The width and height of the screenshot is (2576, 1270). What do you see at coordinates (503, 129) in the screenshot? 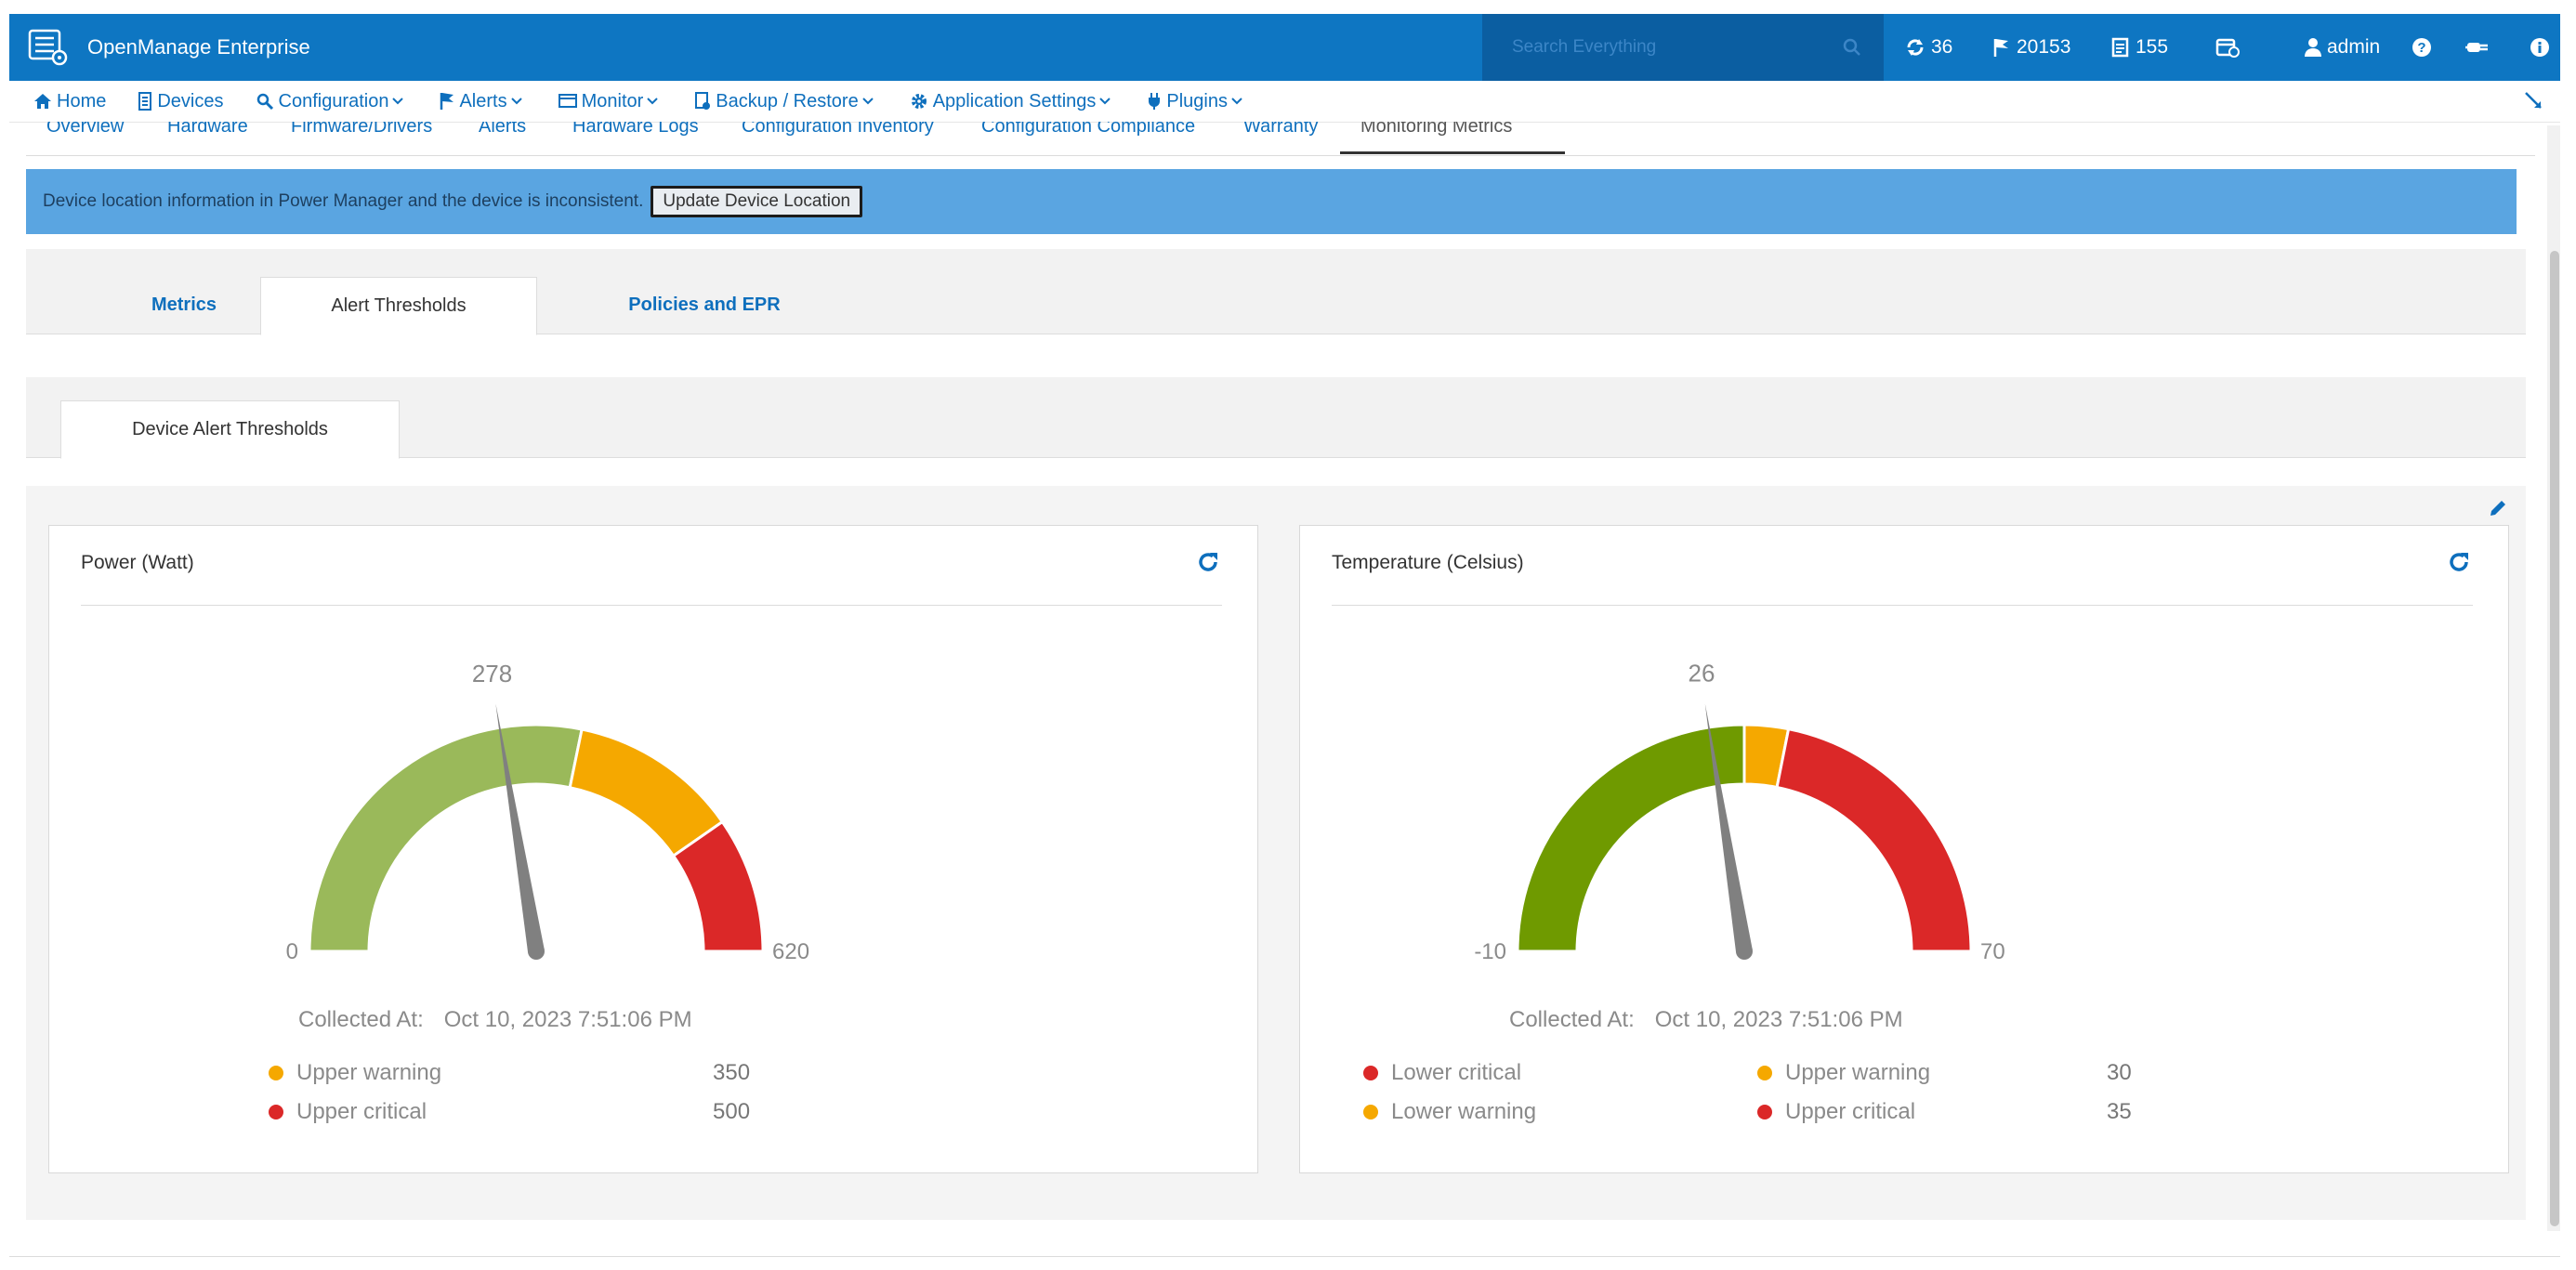
I see `tab-alerts: Alerts` at bounding box center [503, 129].